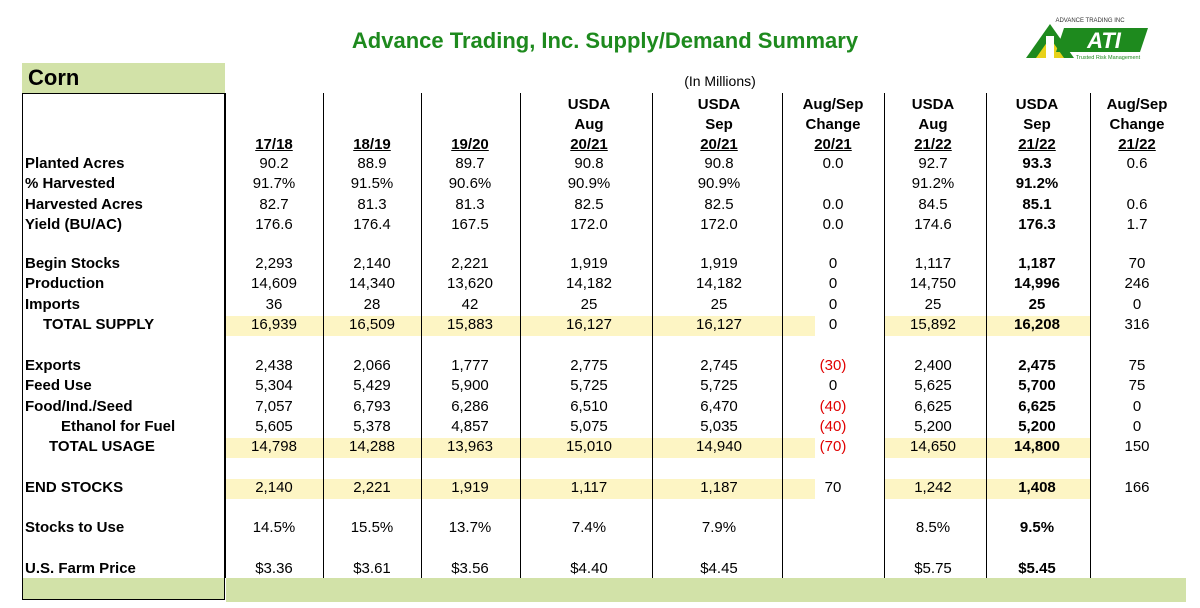 This screenshot has width=1200, height=608. Describe the element at coordinates (933, 263) in the screenshot. I see `table-cell: 1,117` at that location.